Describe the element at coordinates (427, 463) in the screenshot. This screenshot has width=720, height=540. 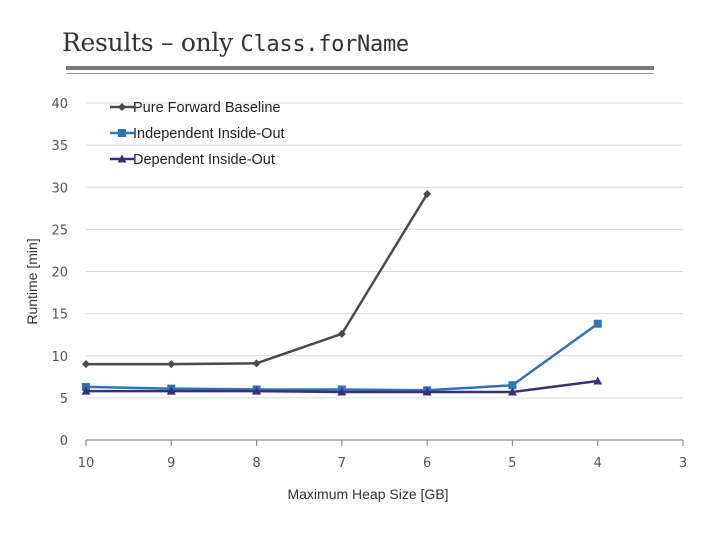
I see `x-tick-label: 6` at that location.